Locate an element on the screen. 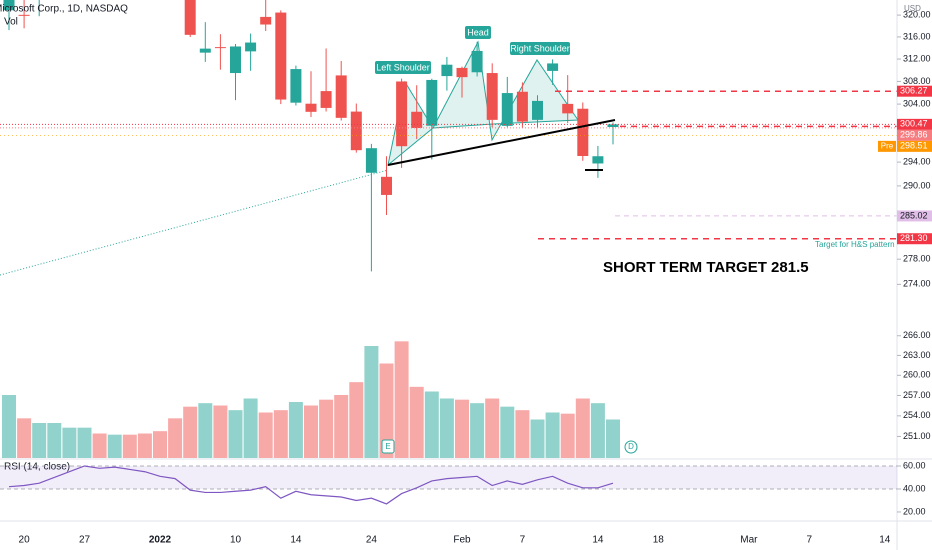 Image resolution: width=932 pixels, height=550 pixels. rsi-band is located at coordinates (448, 477).